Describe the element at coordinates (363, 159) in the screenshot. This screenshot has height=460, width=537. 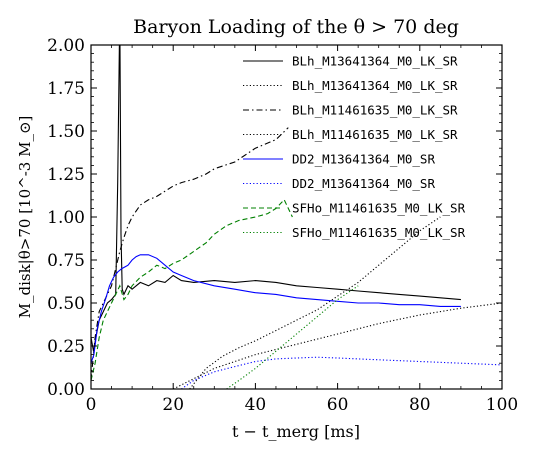
I see `legend-label-4: DD2_M13641364_M0_SR` at that location.